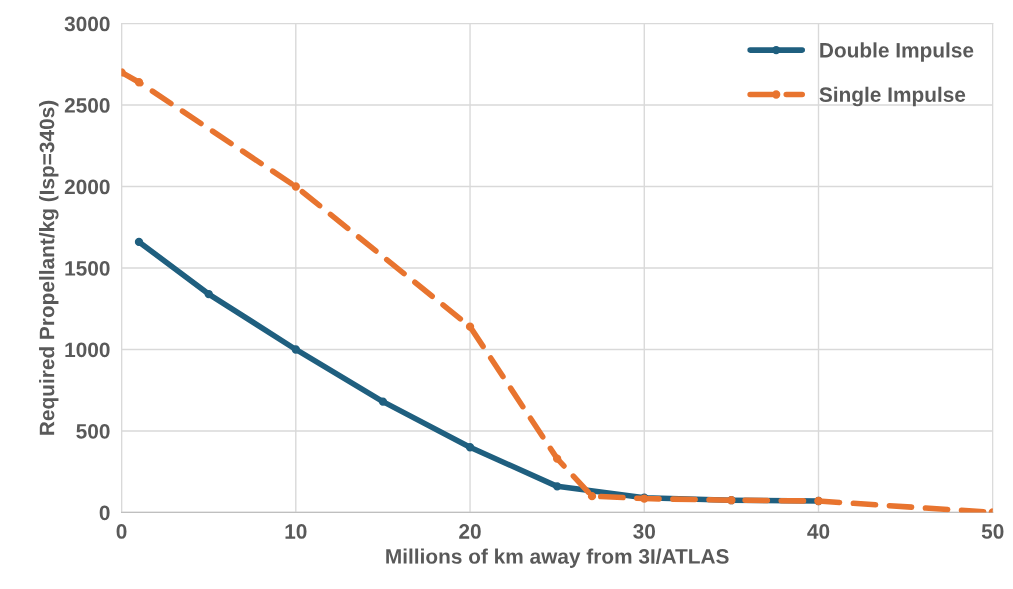 This screenshot has height=589, width=1013. Describe the element at coordinates (818, 531) in the screenshot. I see `x-tick-label: 40` at that location.